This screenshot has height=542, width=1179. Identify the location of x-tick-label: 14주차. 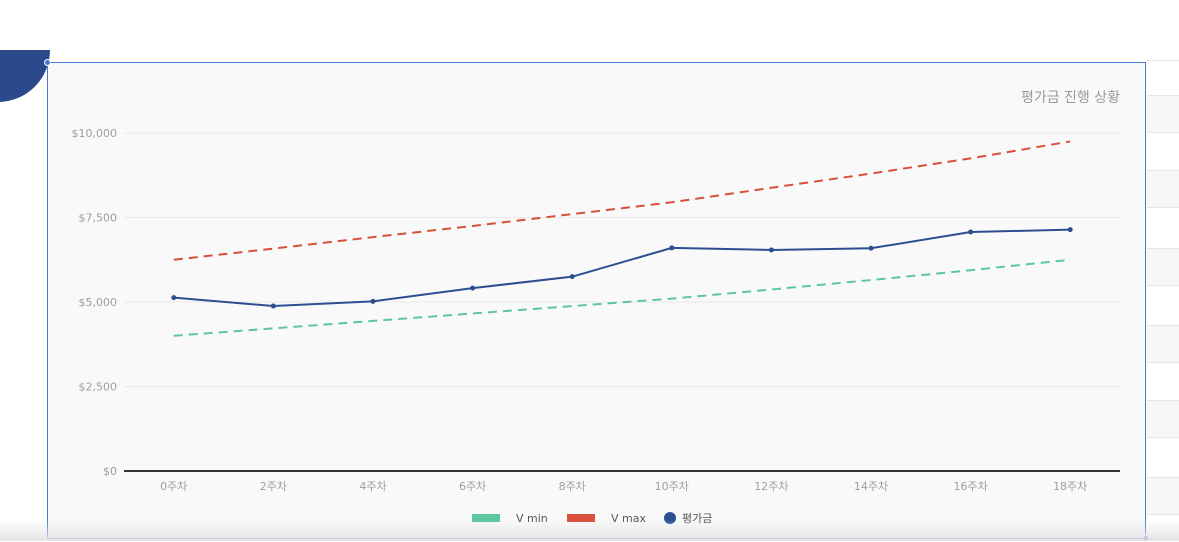
(871, 486).